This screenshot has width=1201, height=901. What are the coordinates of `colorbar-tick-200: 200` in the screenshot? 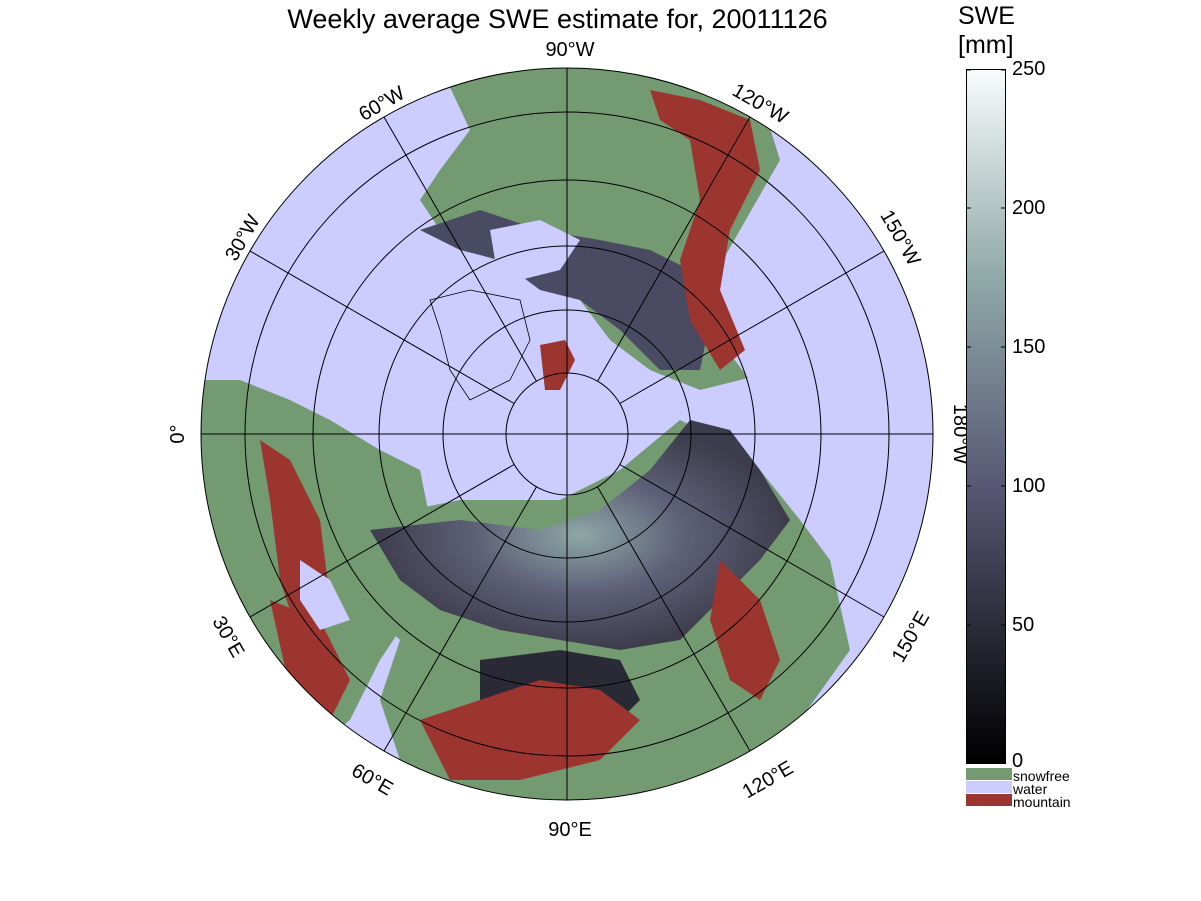 It's located at (1029, 208).